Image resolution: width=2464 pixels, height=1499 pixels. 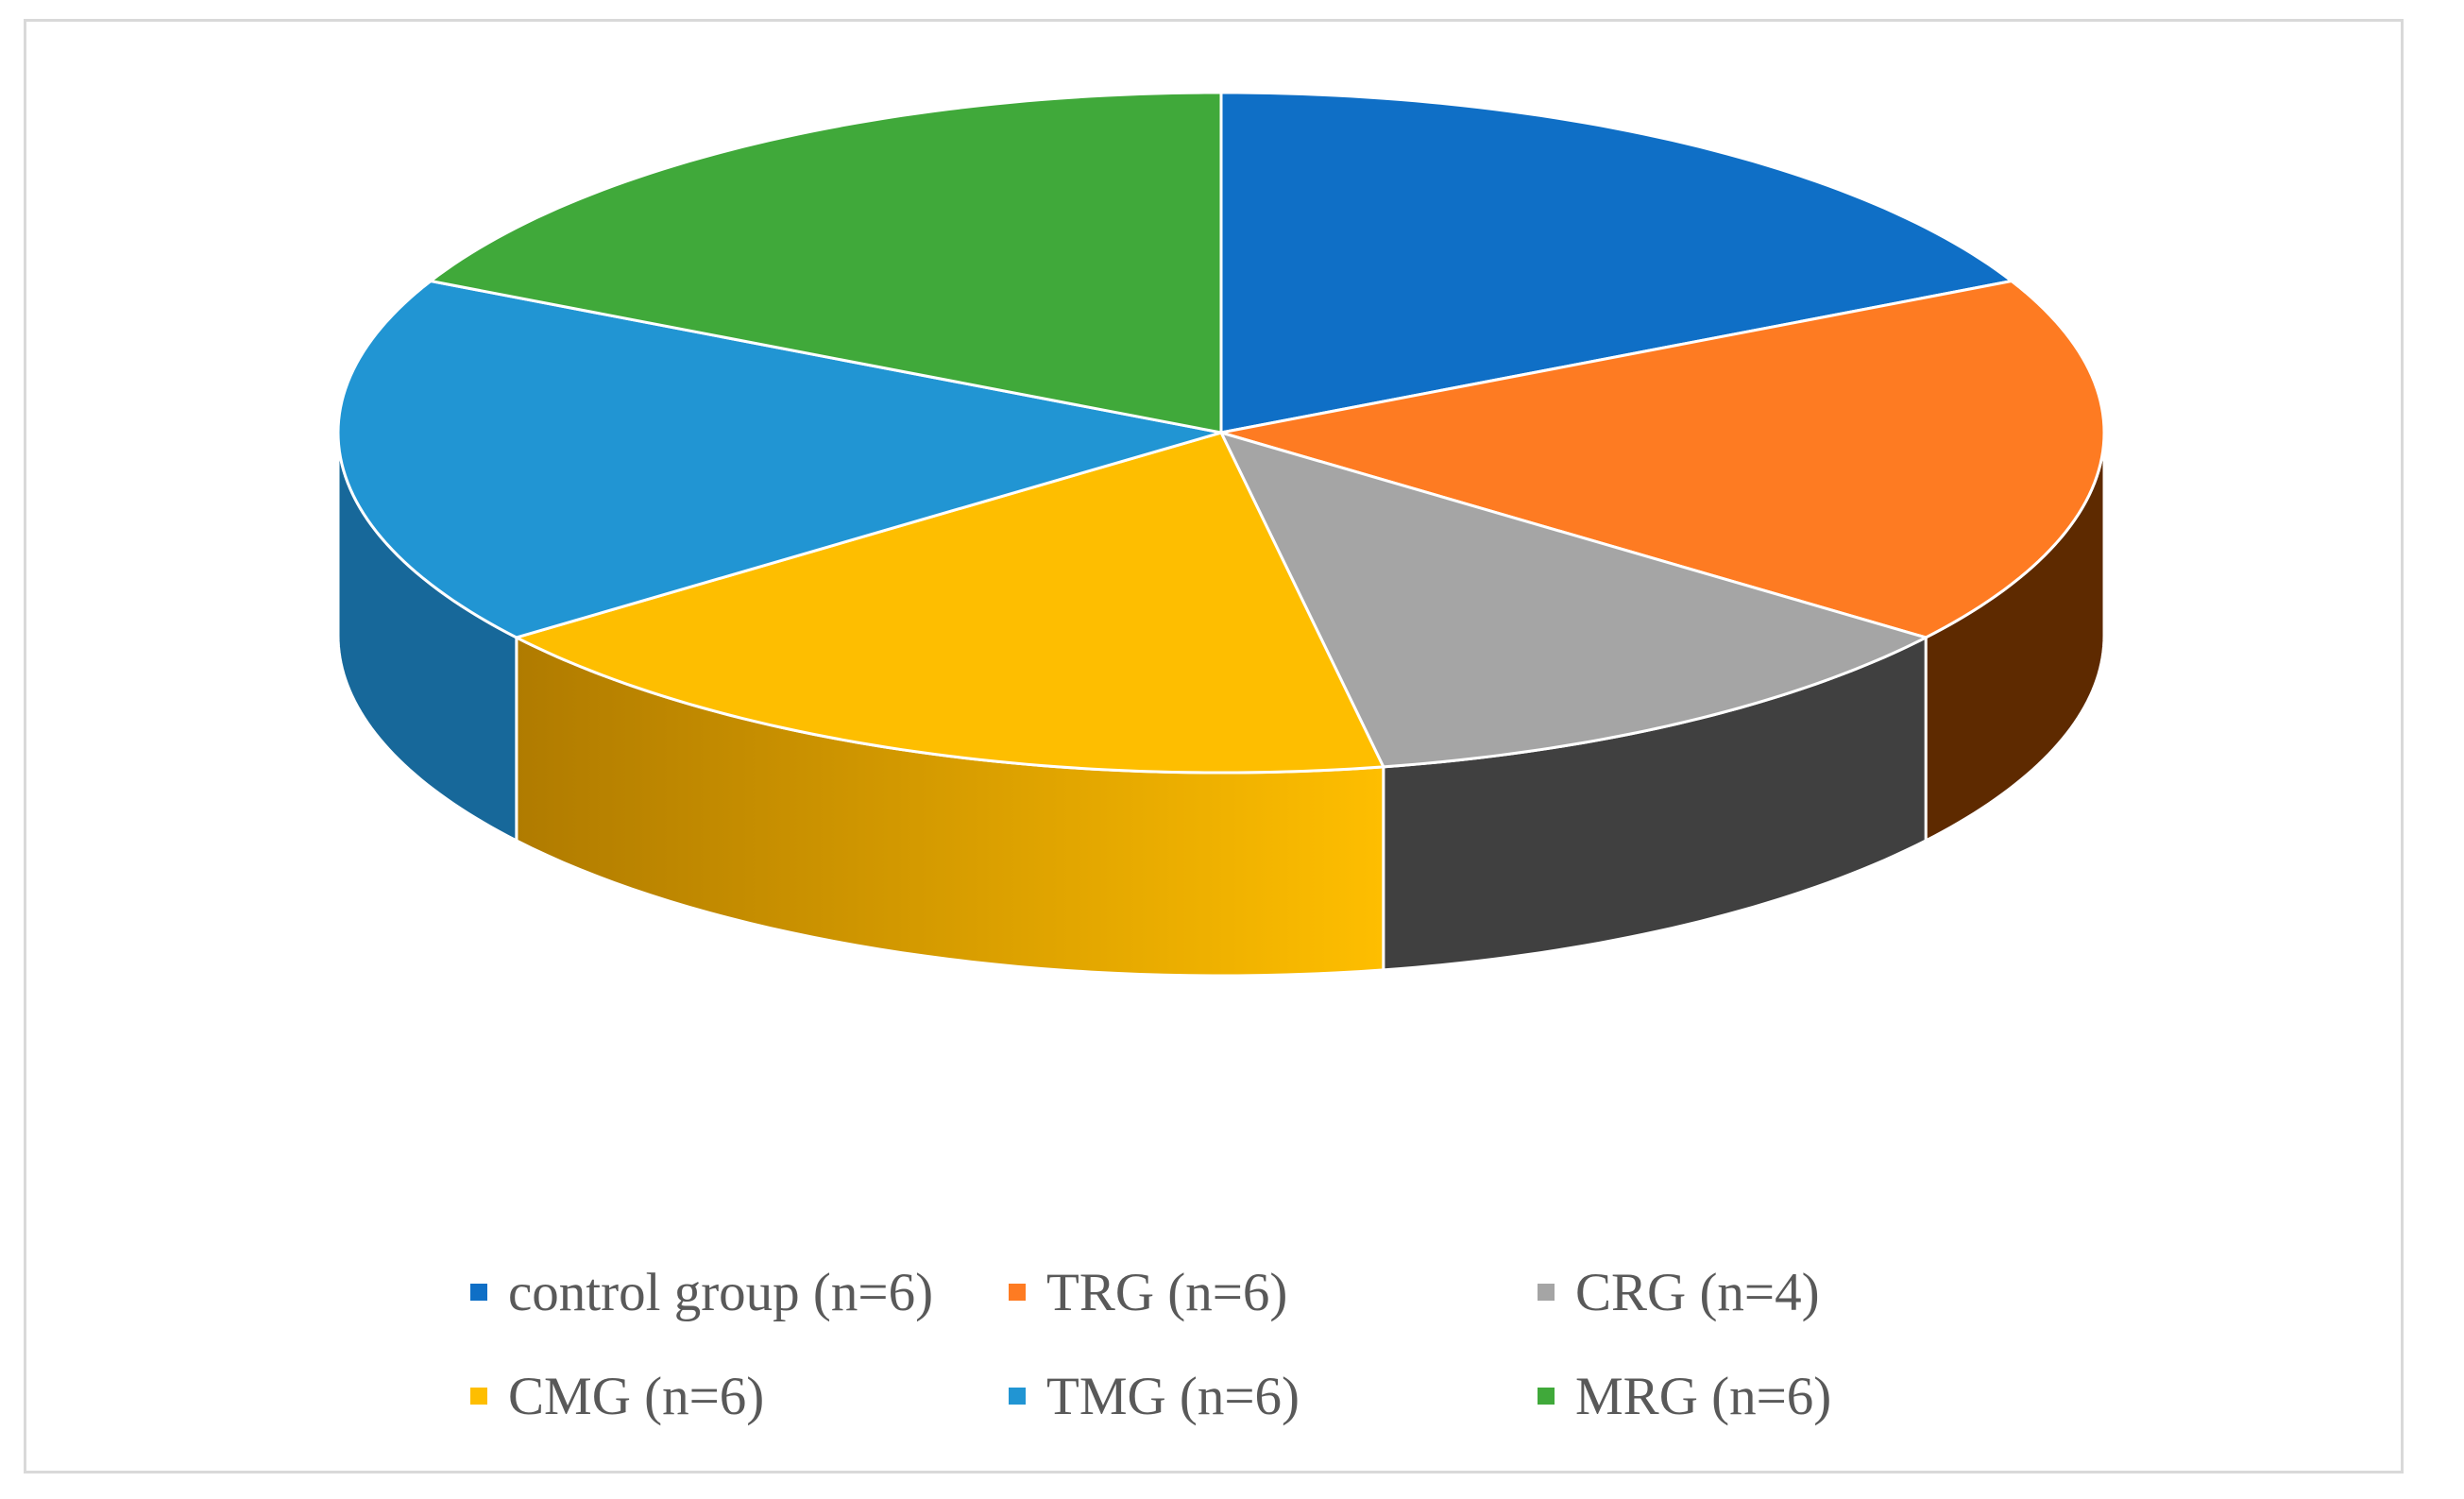 I want to click on pie-slice-cmg, so click(x=950, y=603).